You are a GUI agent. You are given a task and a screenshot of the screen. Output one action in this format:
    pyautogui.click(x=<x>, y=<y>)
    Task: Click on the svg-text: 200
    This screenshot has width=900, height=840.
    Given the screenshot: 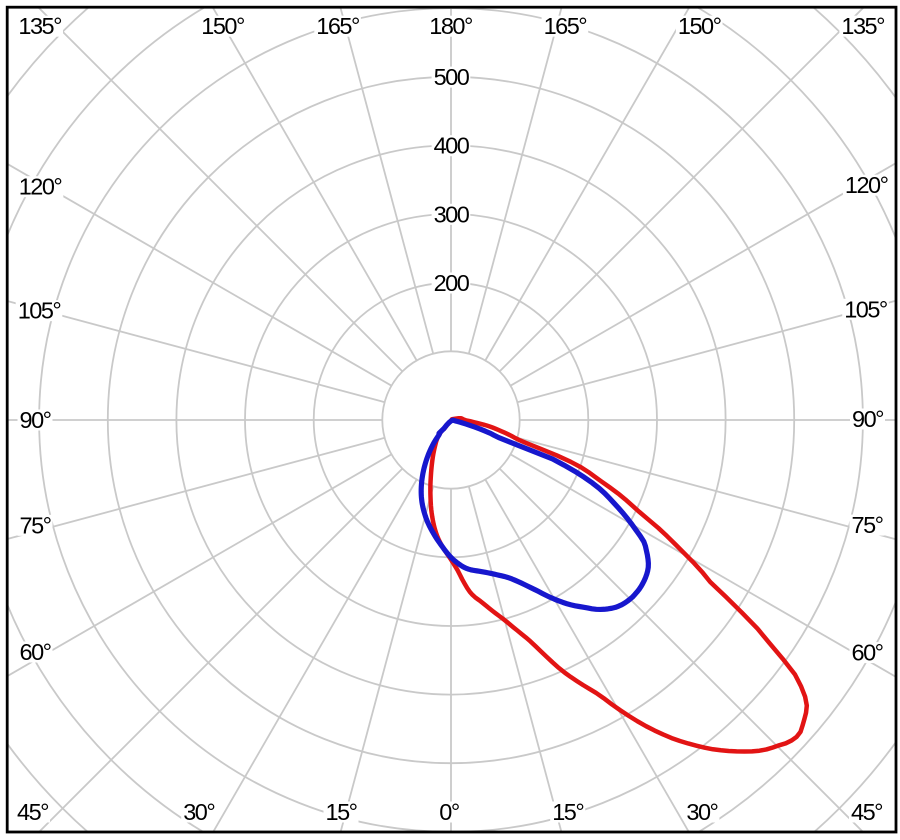 What is the action you would take?
    pyautogui.click(x=452, y=283)
    